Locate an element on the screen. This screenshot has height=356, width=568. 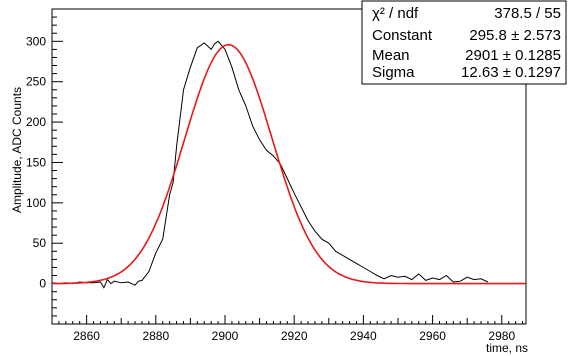
y-axis: 0 50 100 150 200 250 300 is located at coordinates (44, 162).